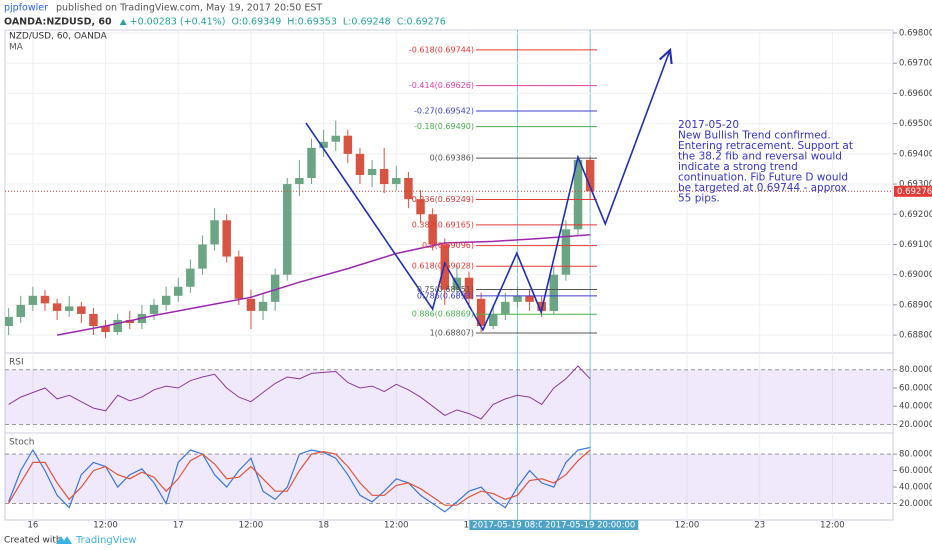 This screenshot has width=932, height=550. What do you see at coordinates (26, 8) in the screenshot?
I see `author: pjpfowler` at bounding box center [26, 8].